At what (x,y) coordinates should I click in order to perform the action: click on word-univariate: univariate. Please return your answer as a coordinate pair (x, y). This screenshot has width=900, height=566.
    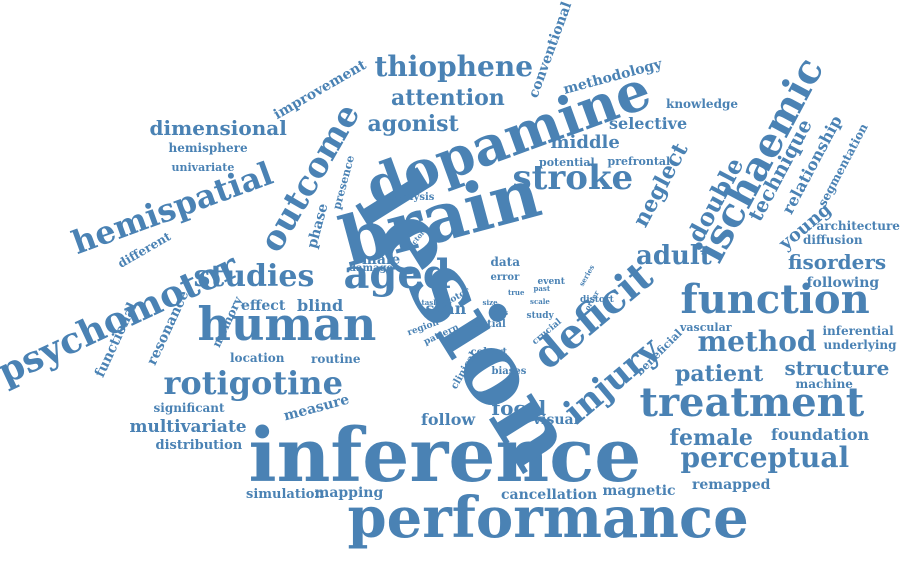
    Looking at the image, I should click on (203, 167).